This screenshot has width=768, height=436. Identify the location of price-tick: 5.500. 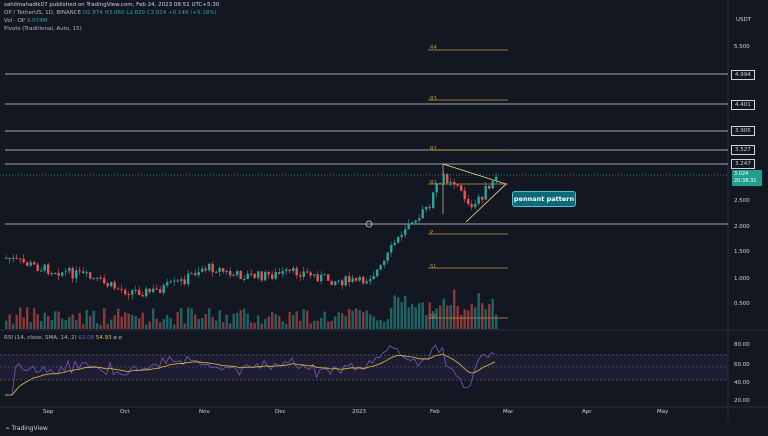
(742, 47).